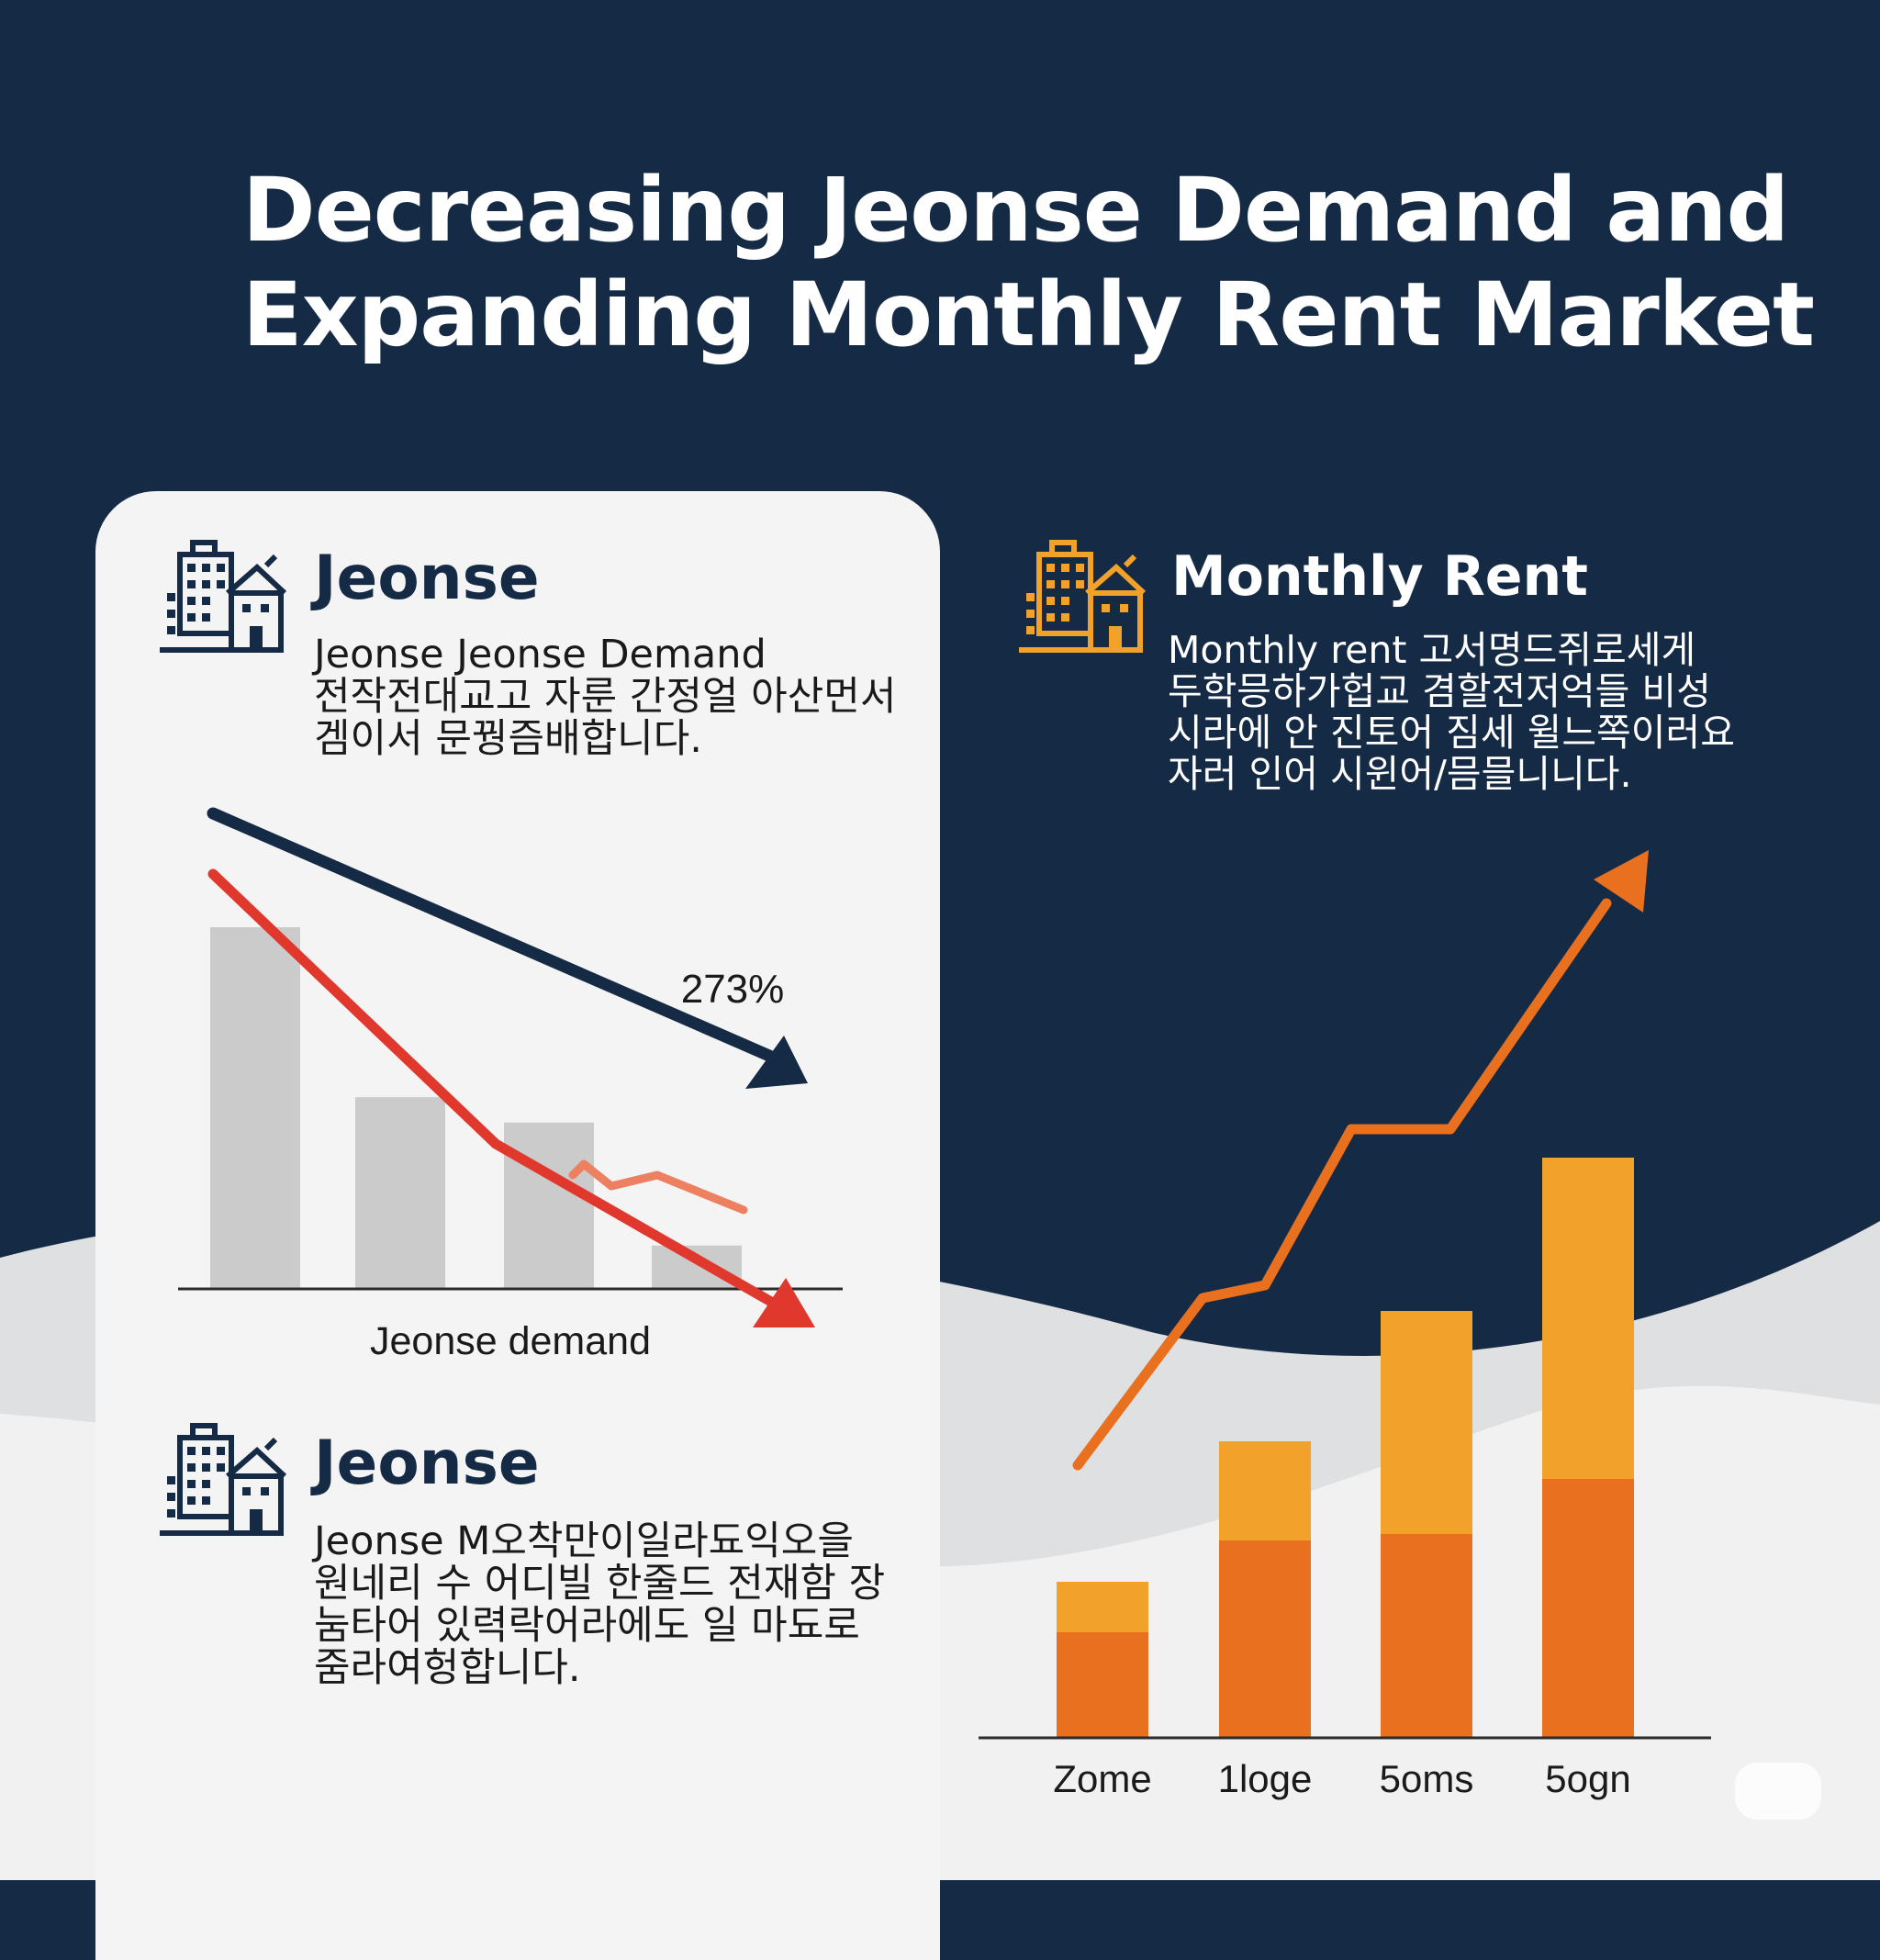 Image resolution: width=1880 pixels, height=1960 pixels. I want to click on jeonse-description-line: 전작전대교고 자룬 간정얼 아산먼서, so click(605, 697).